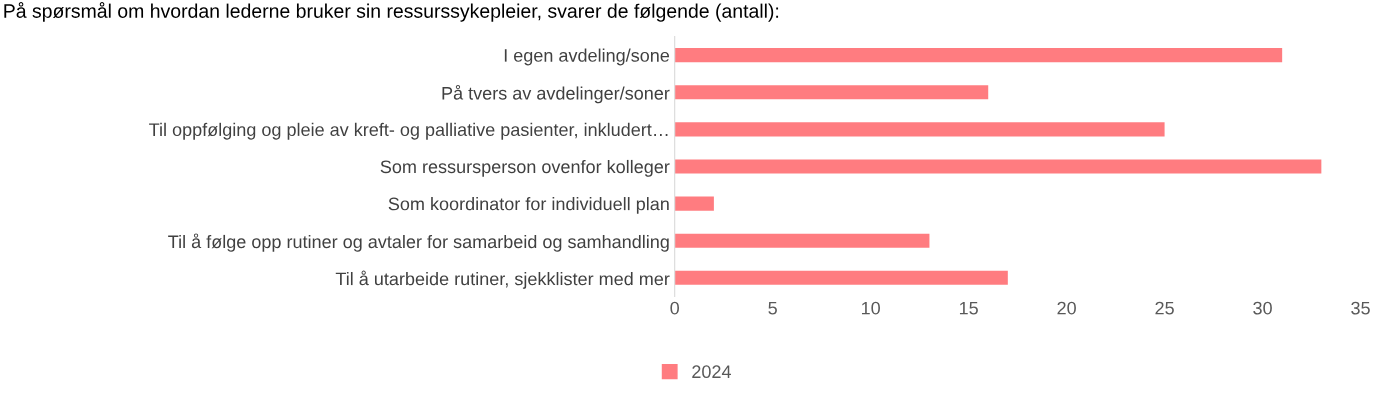  Describe the element at coordinates (772, 308) in the screenshot. I see `x-tick-label: 5` at that location.